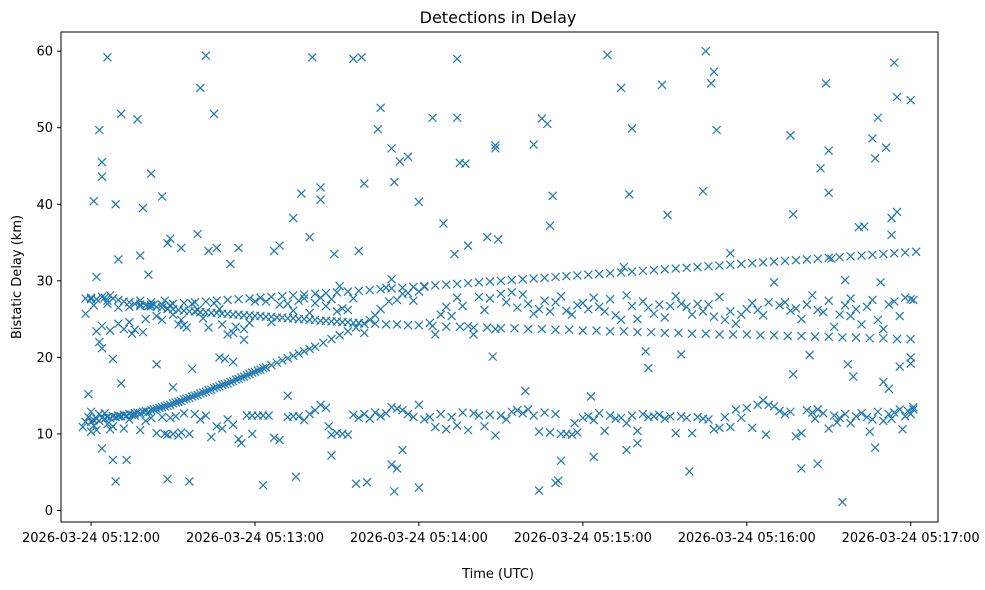 The width and height of the screenshot is (985, 590). I want to click on y-tick-label: 40, so click(44, 205).